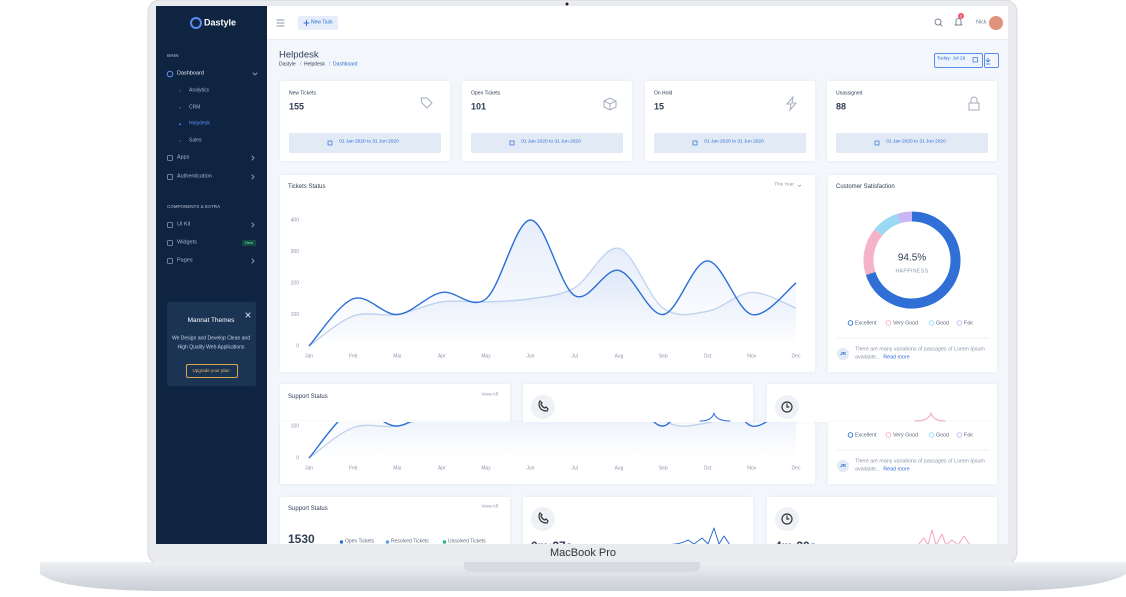 The image size is (1126, 597). Describe the element at coordinates (199, 123) in the screenshot. I see `submenu-item: Helpdesk` at that location.